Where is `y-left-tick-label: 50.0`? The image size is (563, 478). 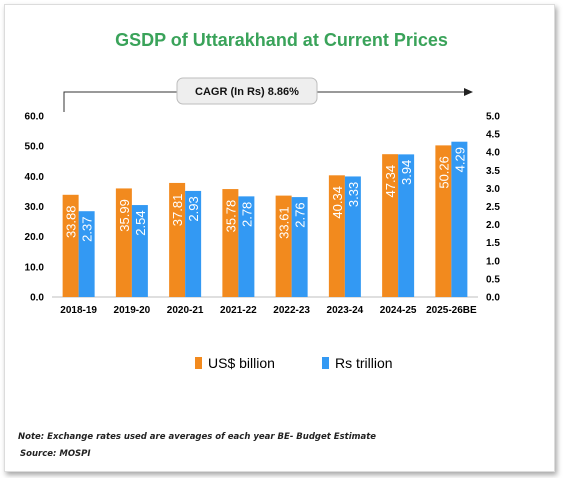
y-left-tick-label: 50.0 is located at coordinates (35, 147).